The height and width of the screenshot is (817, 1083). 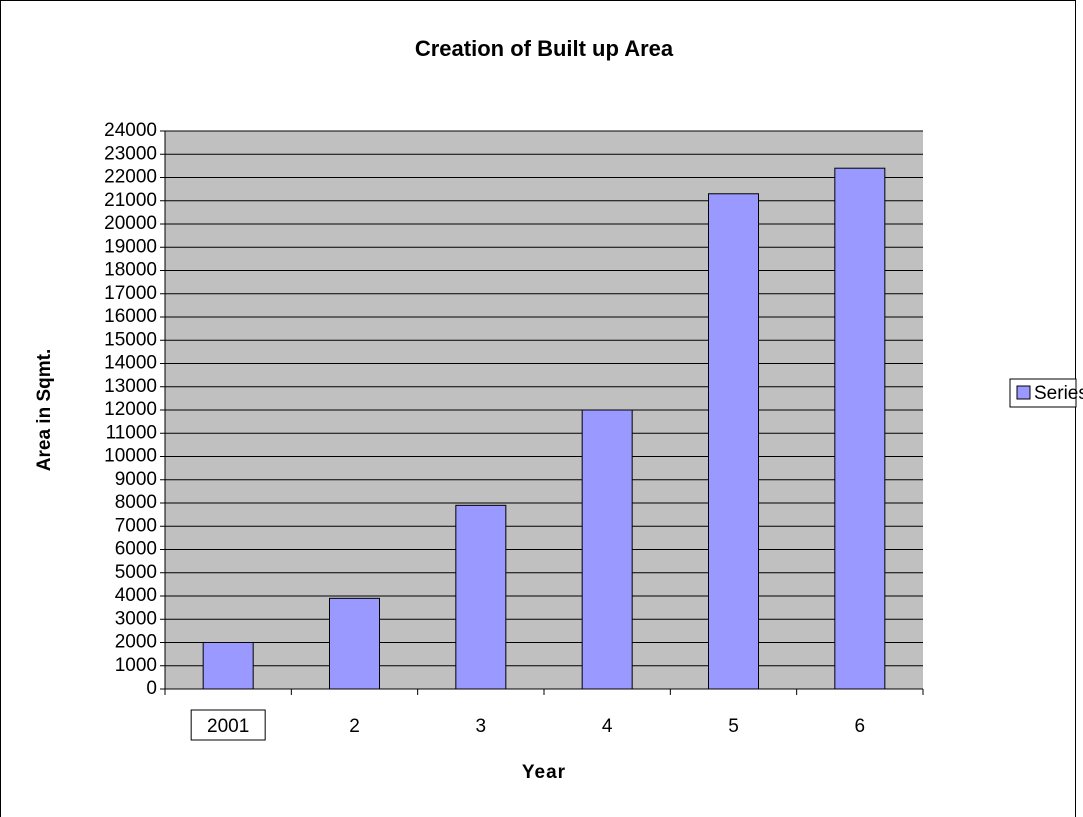 What do you see at coordinates (1023, 392) in the screenshot?
I see `legend-swatch` at bounding box center [1023, 392].